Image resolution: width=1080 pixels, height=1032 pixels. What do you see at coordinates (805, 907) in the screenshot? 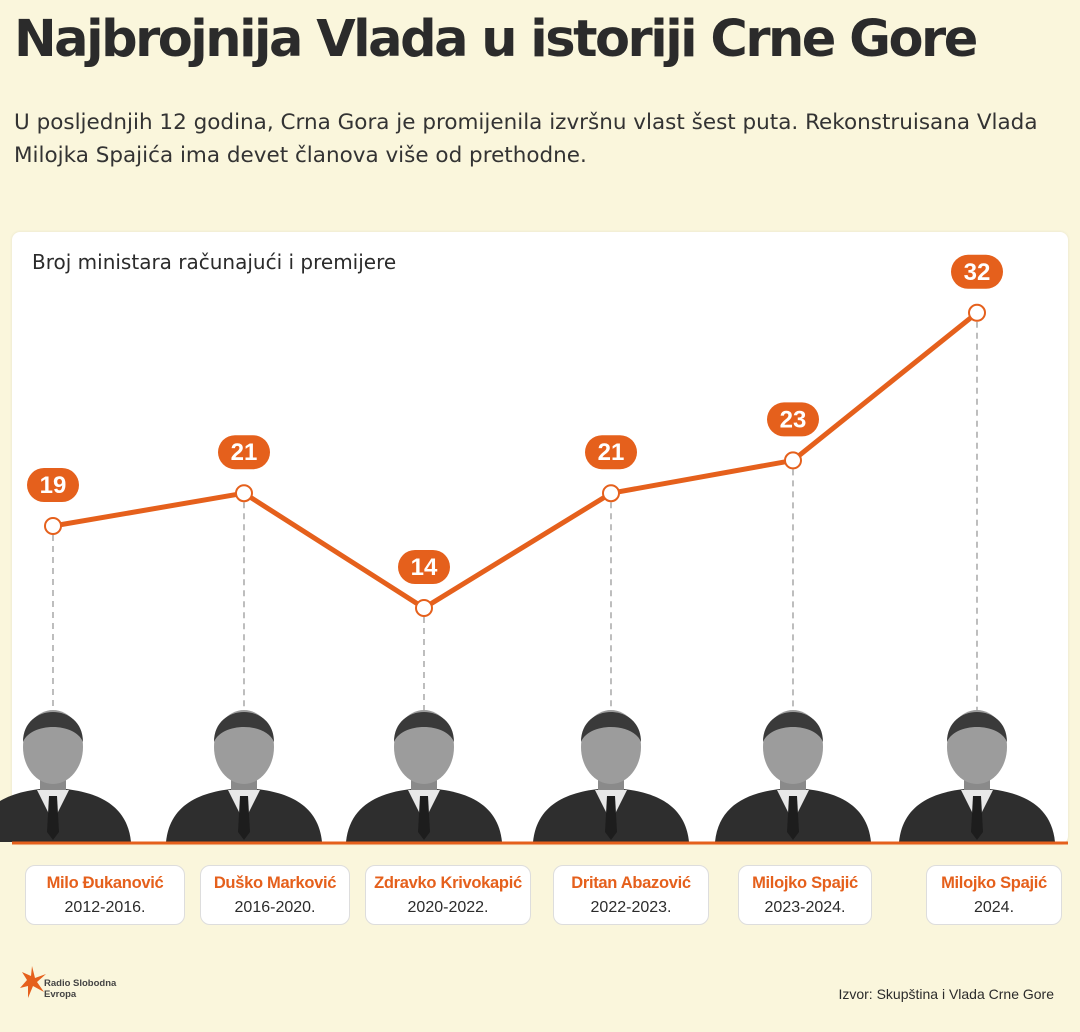
I see `term-years: 2023-2024.` at bounding box center [805, 907].